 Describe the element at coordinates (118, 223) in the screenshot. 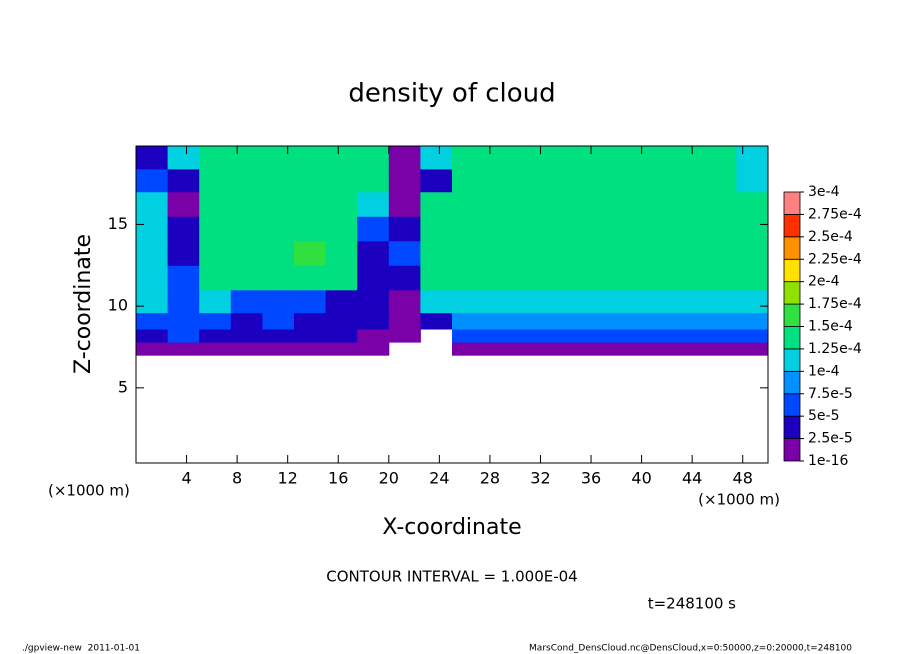

I see `y-tick-label: 15` at that location.